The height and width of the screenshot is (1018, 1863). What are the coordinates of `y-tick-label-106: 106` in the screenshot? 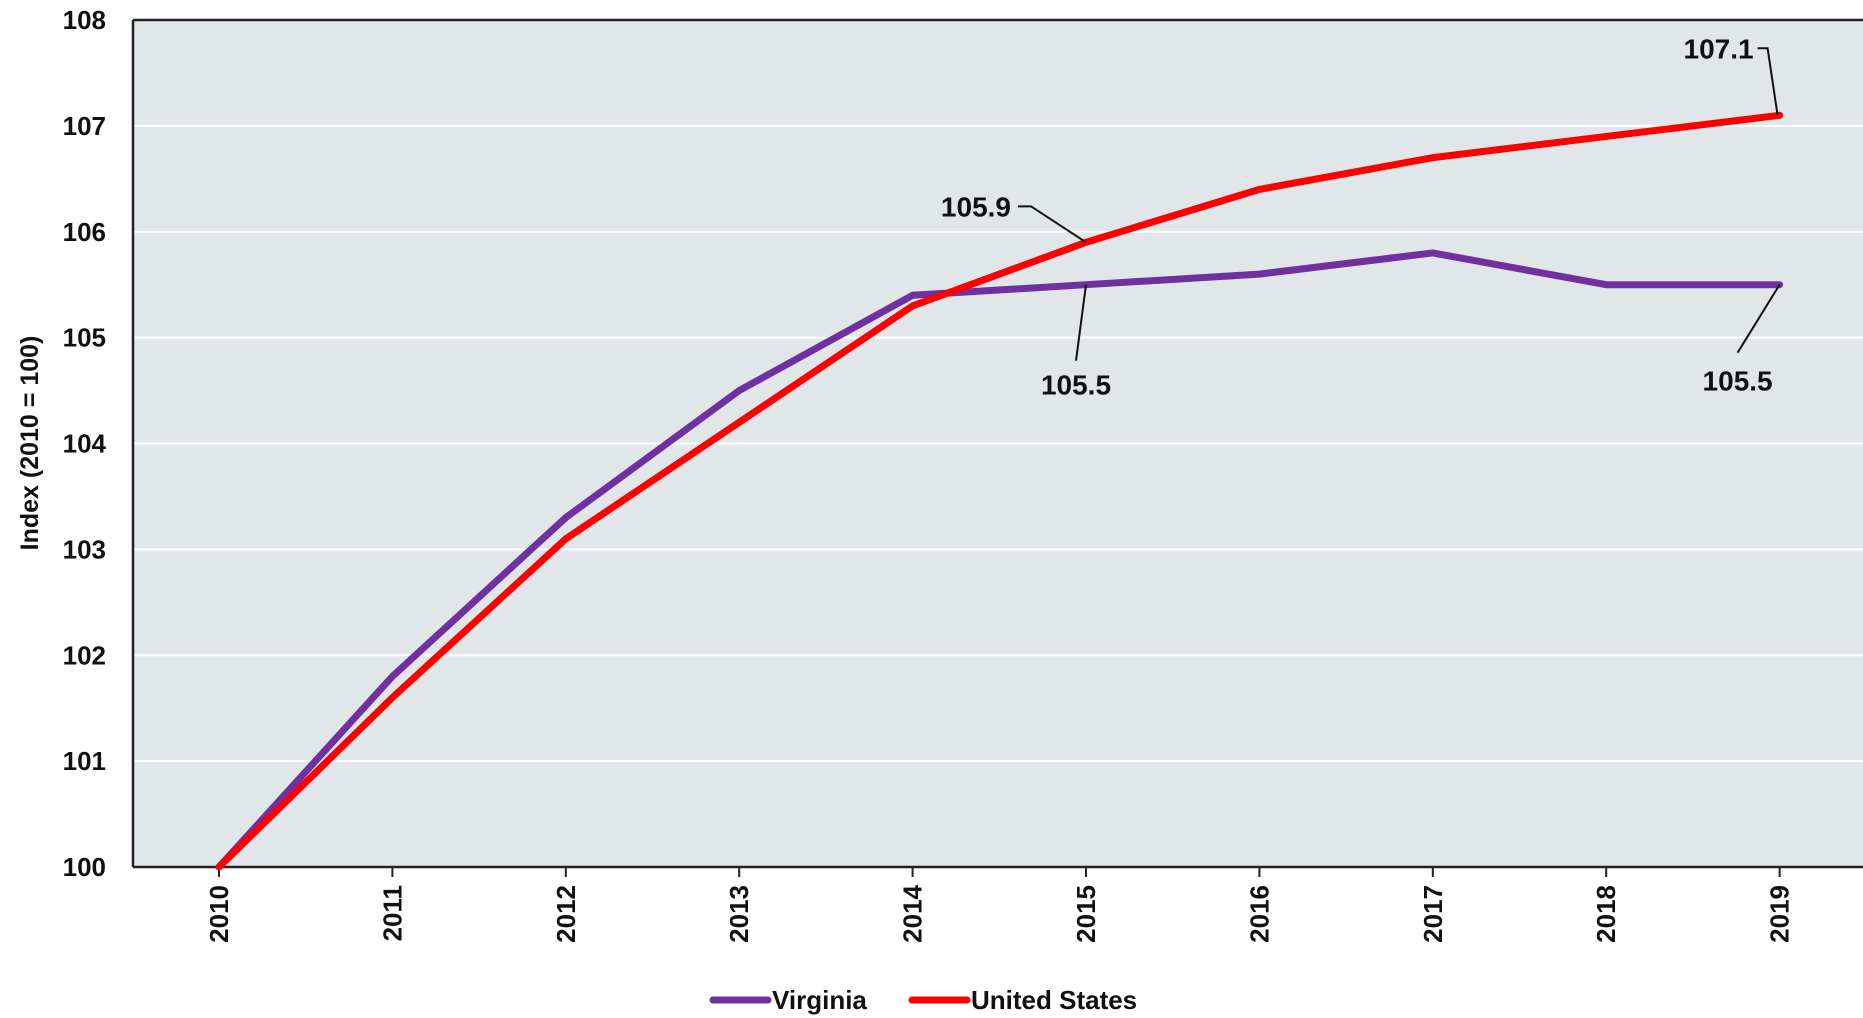 It's located at (84, 232).